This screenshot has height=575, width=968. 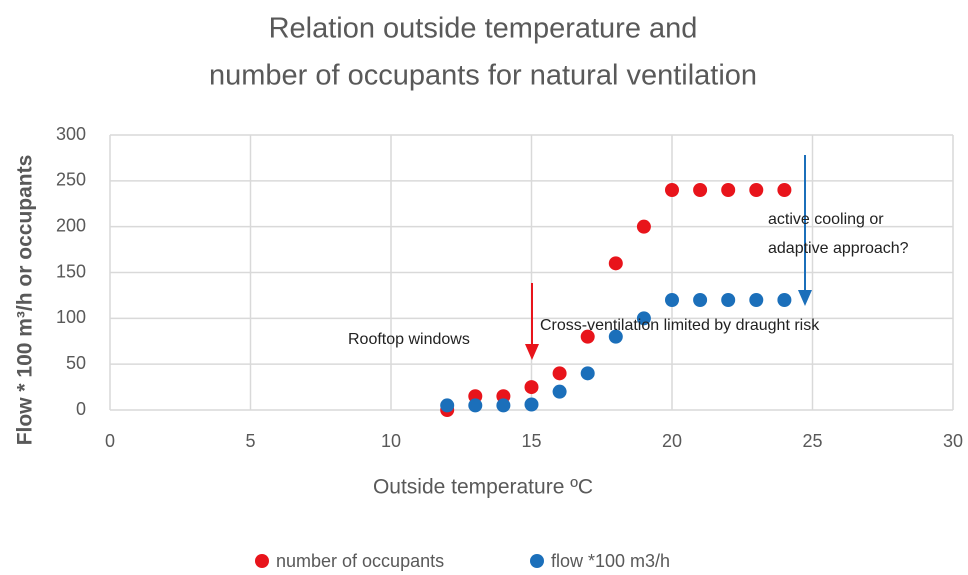 I want to click on annotation: active cooling or, so click(x=826, y=219).